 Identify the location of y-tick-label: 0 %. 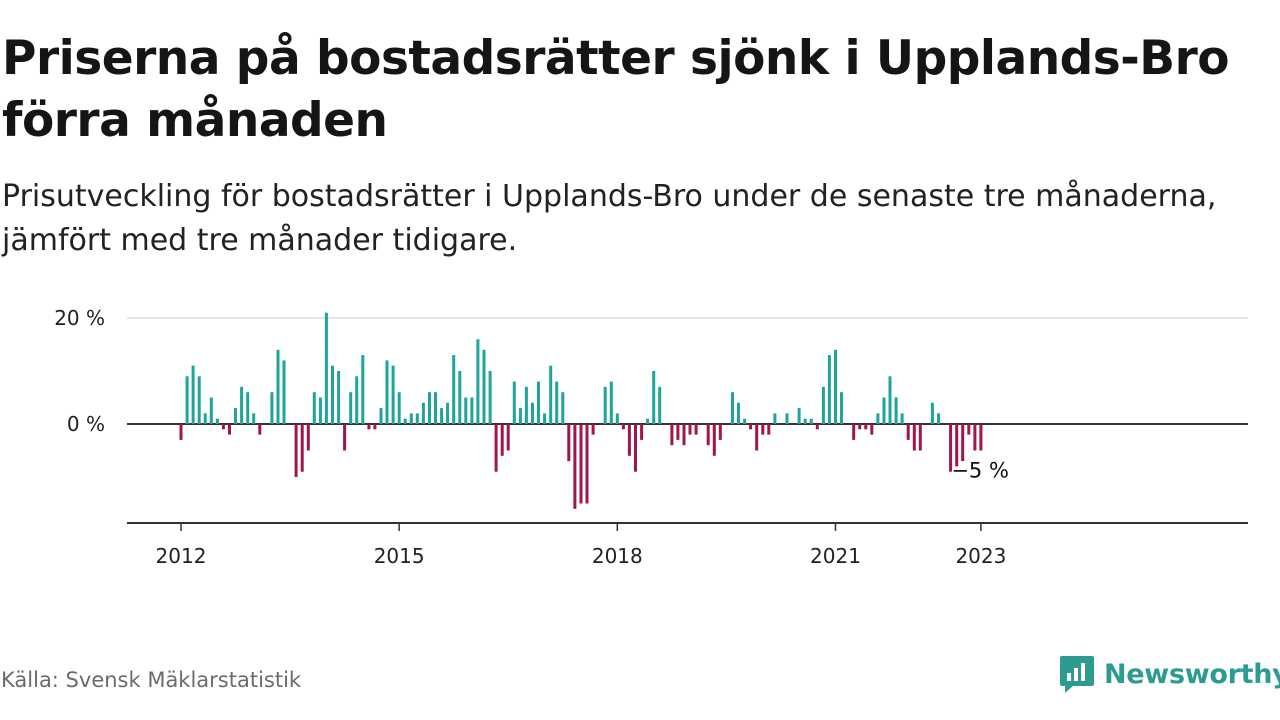
(86, 424).